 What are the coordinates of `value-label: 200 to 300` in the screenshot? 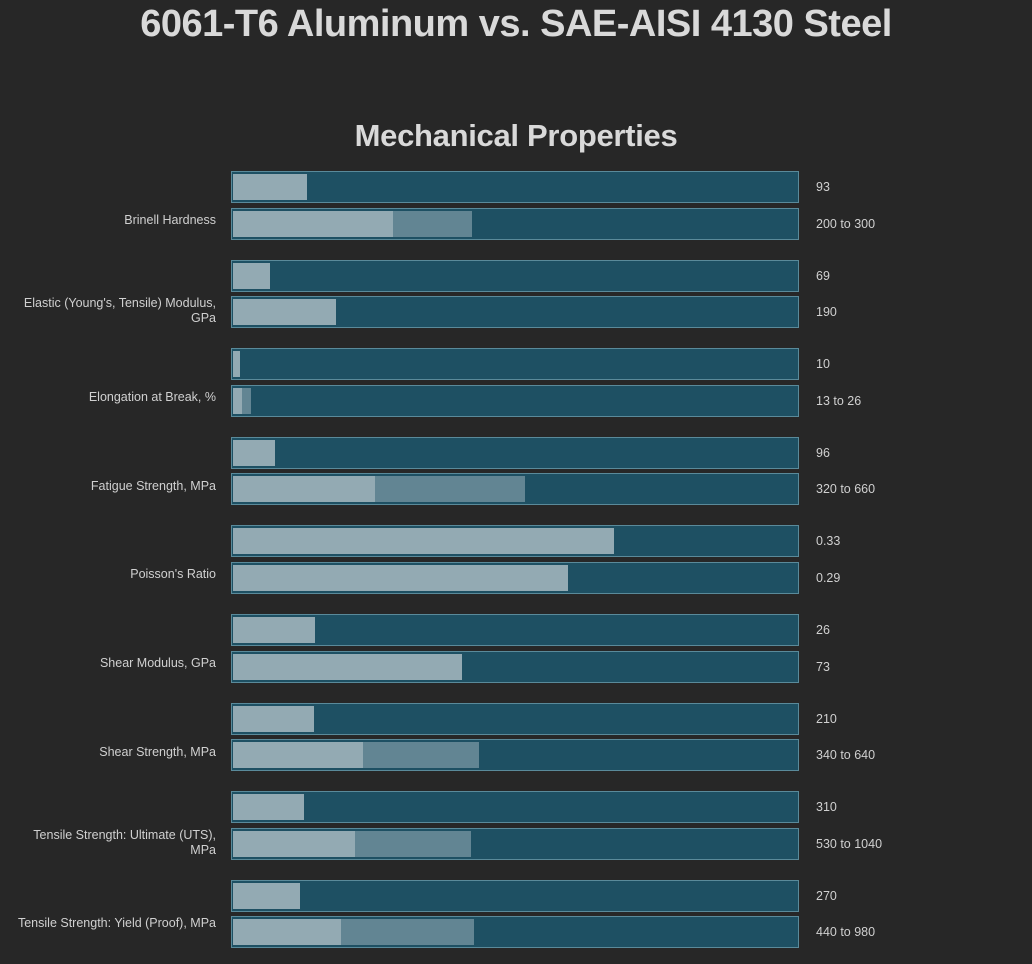 It's located at (846, 223).